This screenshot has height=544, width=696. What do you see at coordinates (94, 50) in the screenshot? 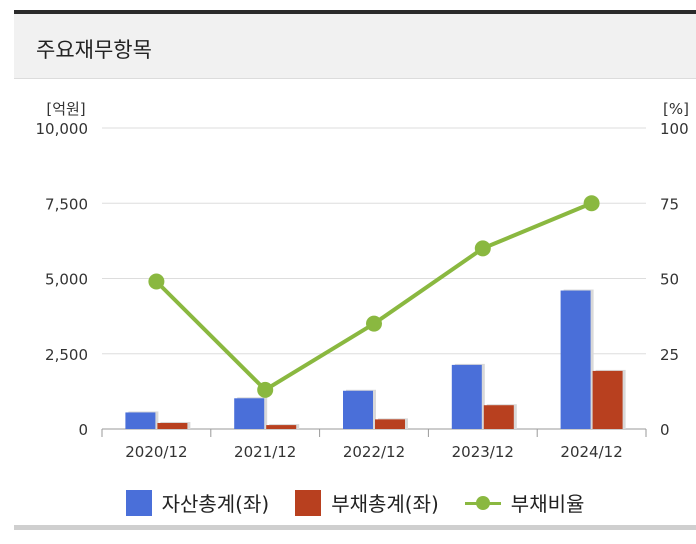
I see `panel-title: 주요재무항목` at bounding box center [94, 50].